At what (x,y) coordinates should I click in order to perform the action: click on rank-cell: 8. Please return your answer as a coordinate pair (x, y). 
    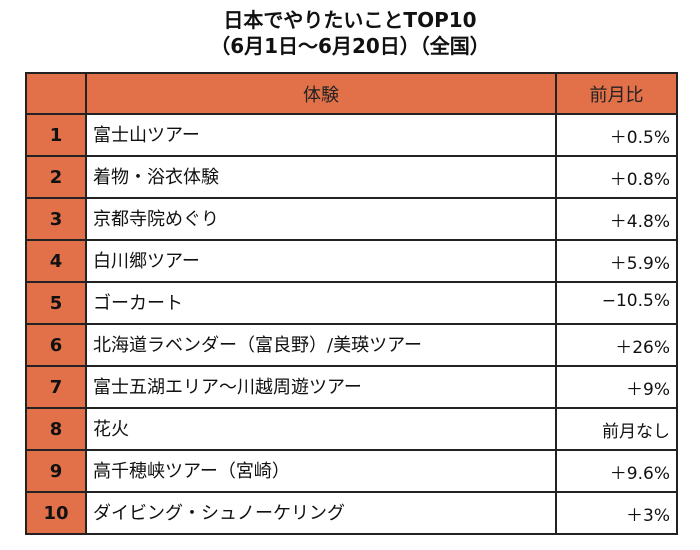
    Looking at the image, I should click on (56, 429).